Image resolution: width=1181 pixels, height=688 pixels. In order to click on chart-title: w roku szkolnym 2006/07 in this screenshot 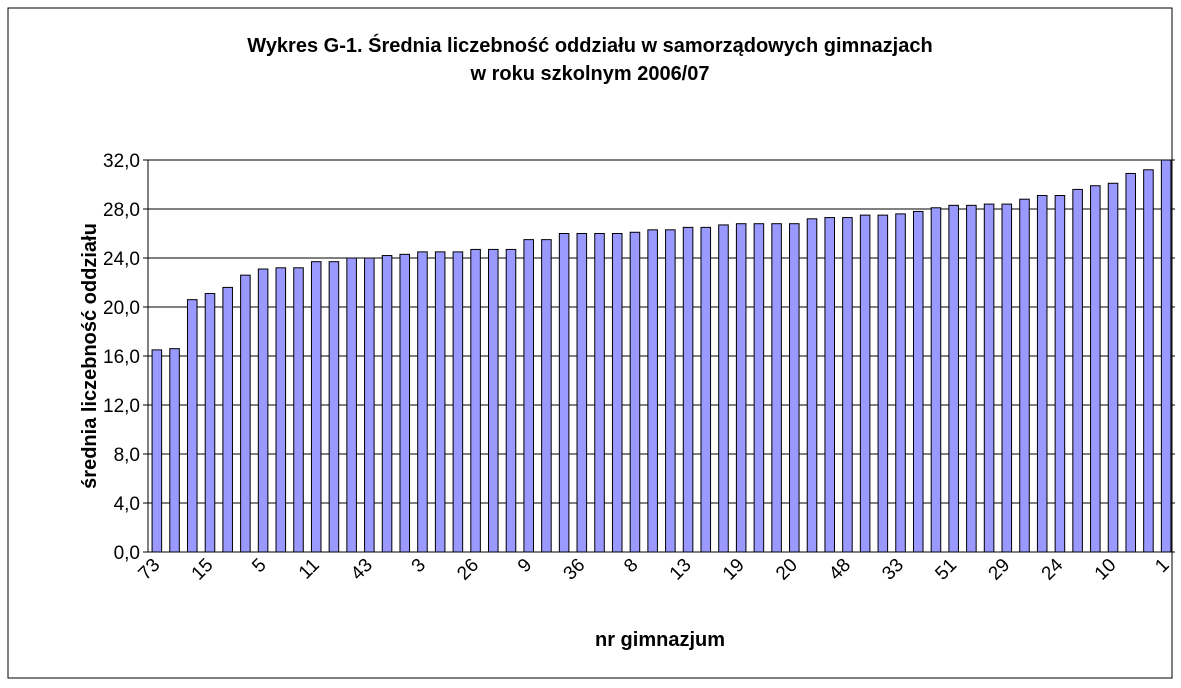, I will do `click(589, 74)`.